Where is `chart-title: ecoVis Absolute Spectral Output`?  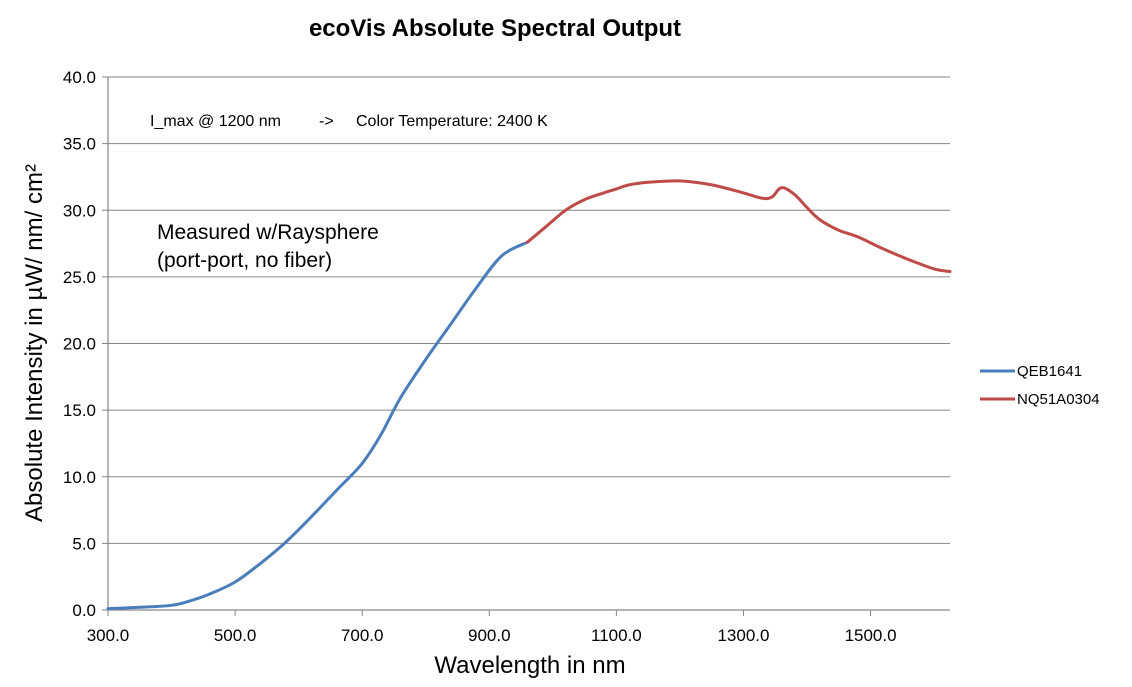 chart-title: ecoVis Absolute Spectral Output is located at coordinates (495, 28).